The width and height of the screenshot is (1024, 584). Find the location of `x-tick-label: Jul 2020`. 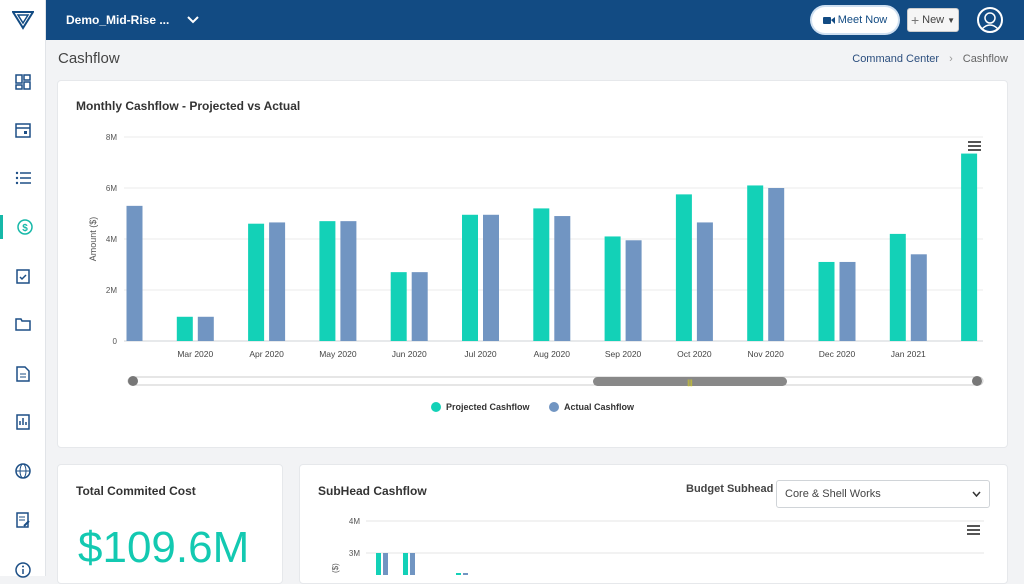

x-tick-label: Jul 2020 is located at coordinates (480, 354).